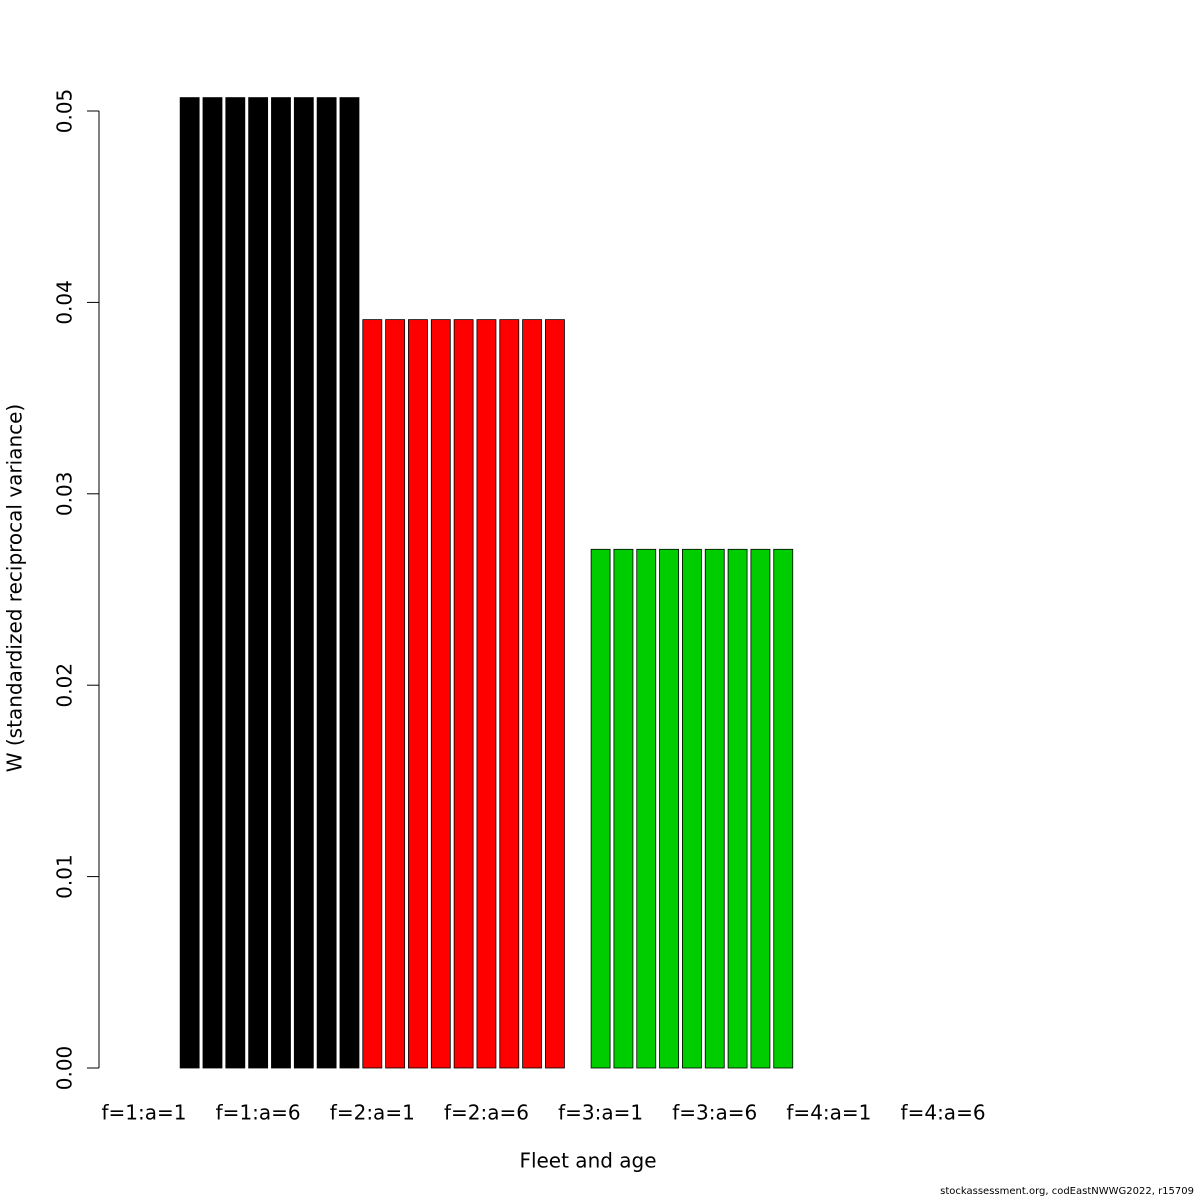 Image resolution: width=1200 pixels, height=1200 pixels. Describe the element at coordinates (943, 1113) in the screenshot. I see `x-tick-label: f=4:a=6` at that location.